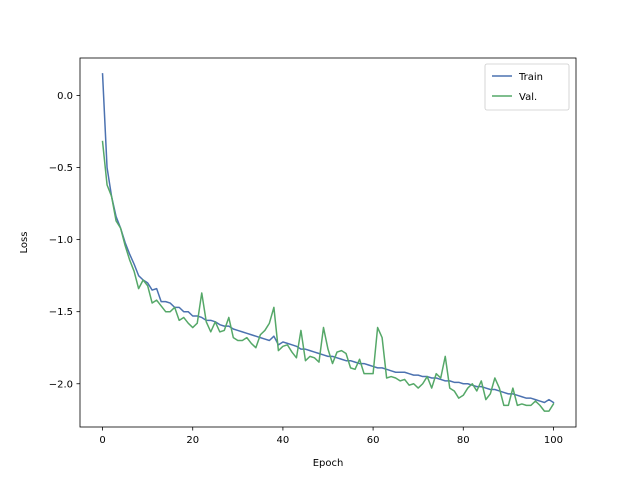  What do you see at coordinates (65, 96) in the screenshot?
I see `y-tick-label: 0.0` at bounding box center [65, 96].